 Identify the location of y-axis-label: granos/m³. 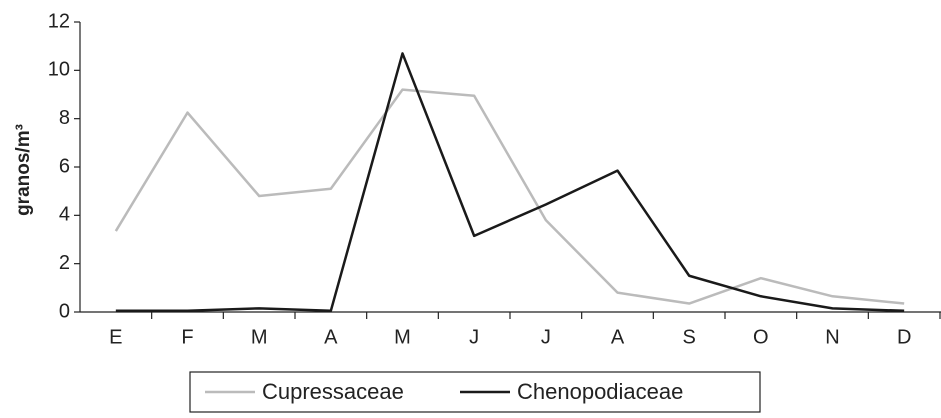
(23, 170).